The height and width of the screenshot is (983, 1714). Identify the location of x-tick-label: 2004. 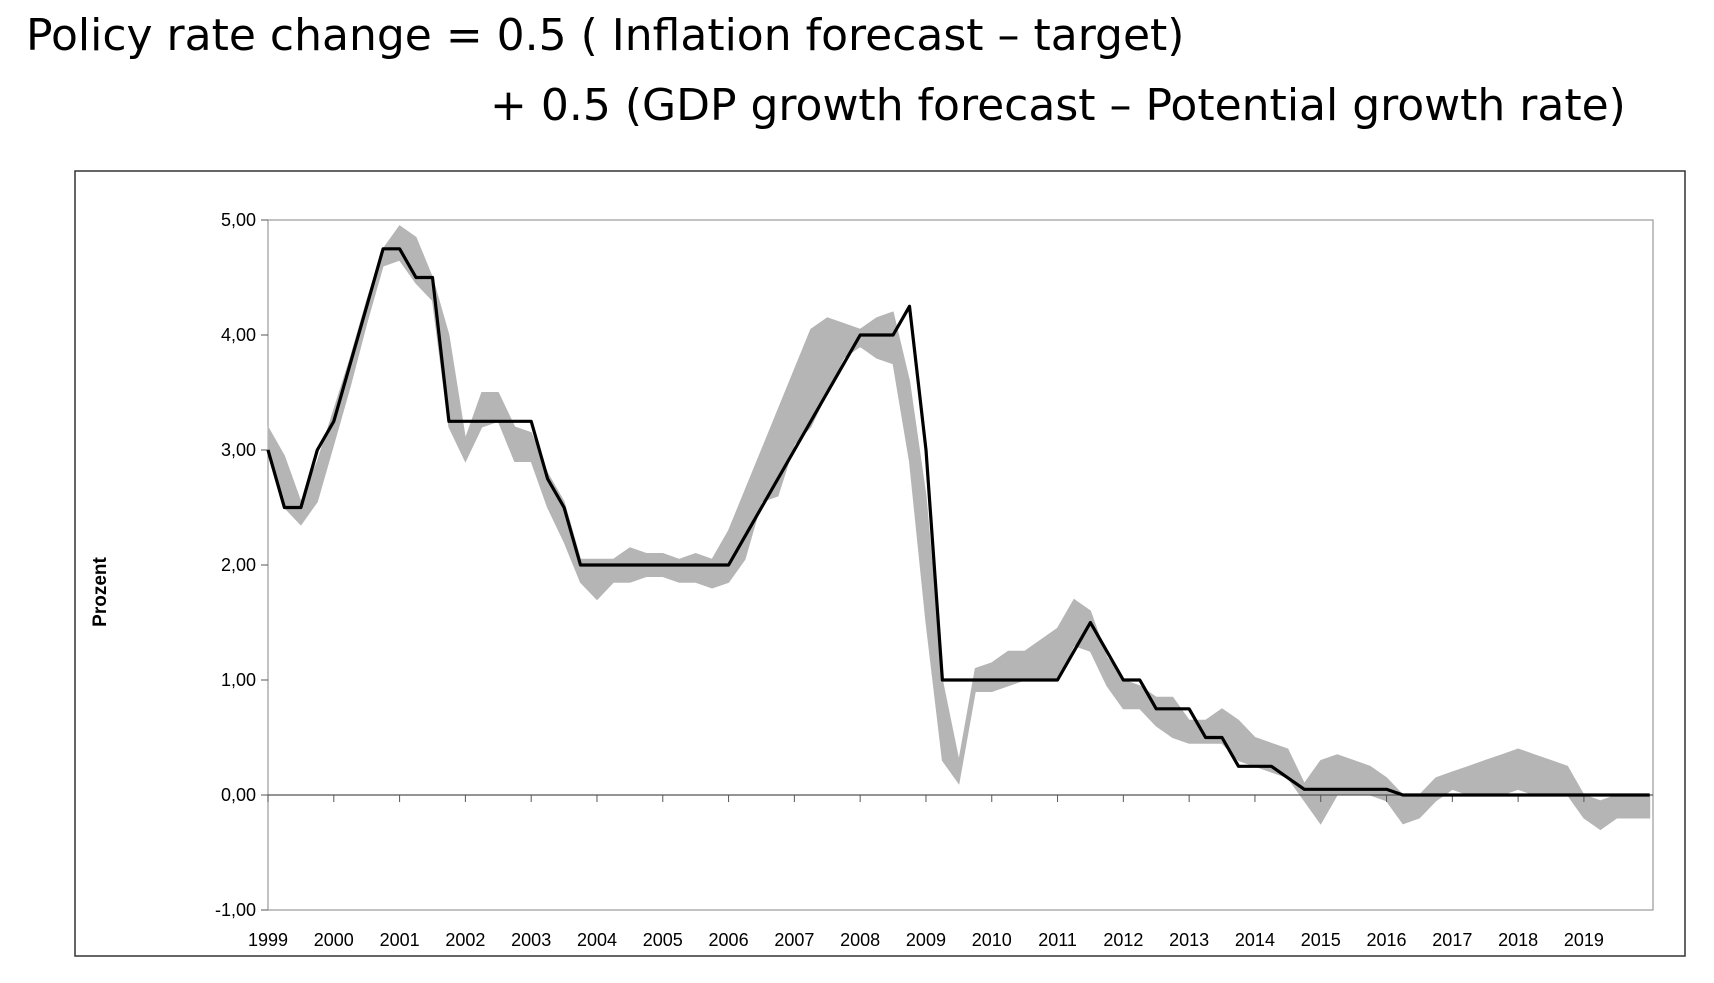
(597, 940).